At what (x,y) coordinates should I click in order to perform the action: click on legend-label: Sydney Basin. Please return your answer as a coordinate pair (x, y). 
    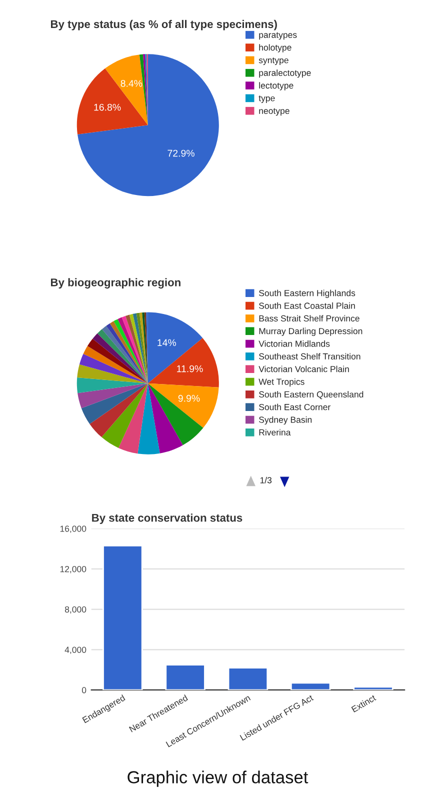
    Looking at the image, I should click on (285, 420).